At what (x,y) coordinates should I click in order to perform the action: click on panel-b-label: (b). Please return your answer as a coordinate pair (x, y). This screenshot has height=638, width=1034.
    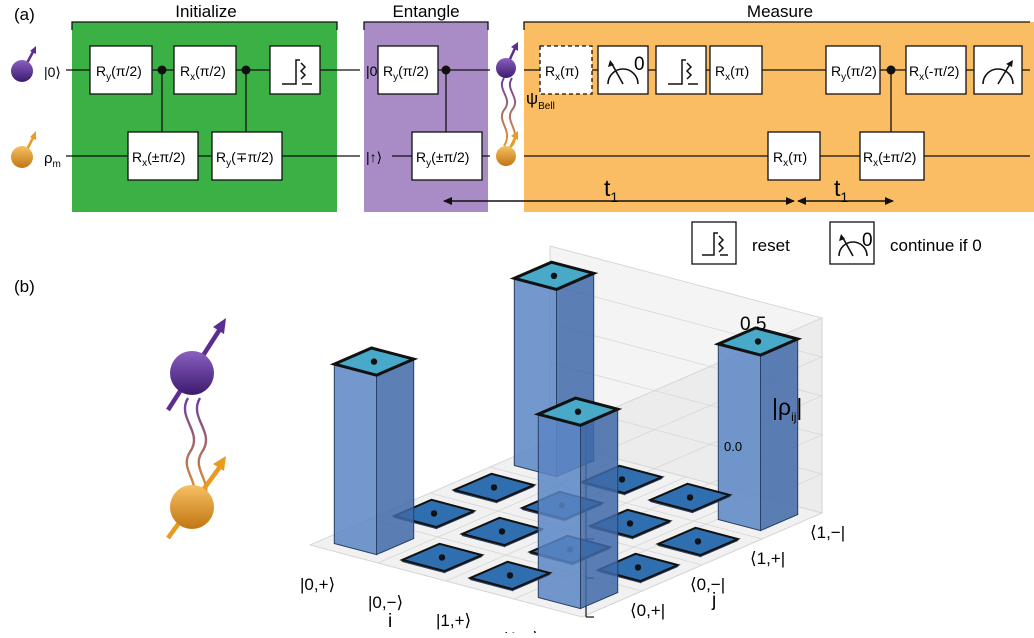
    Looking at the image, I should click on (24, 286).